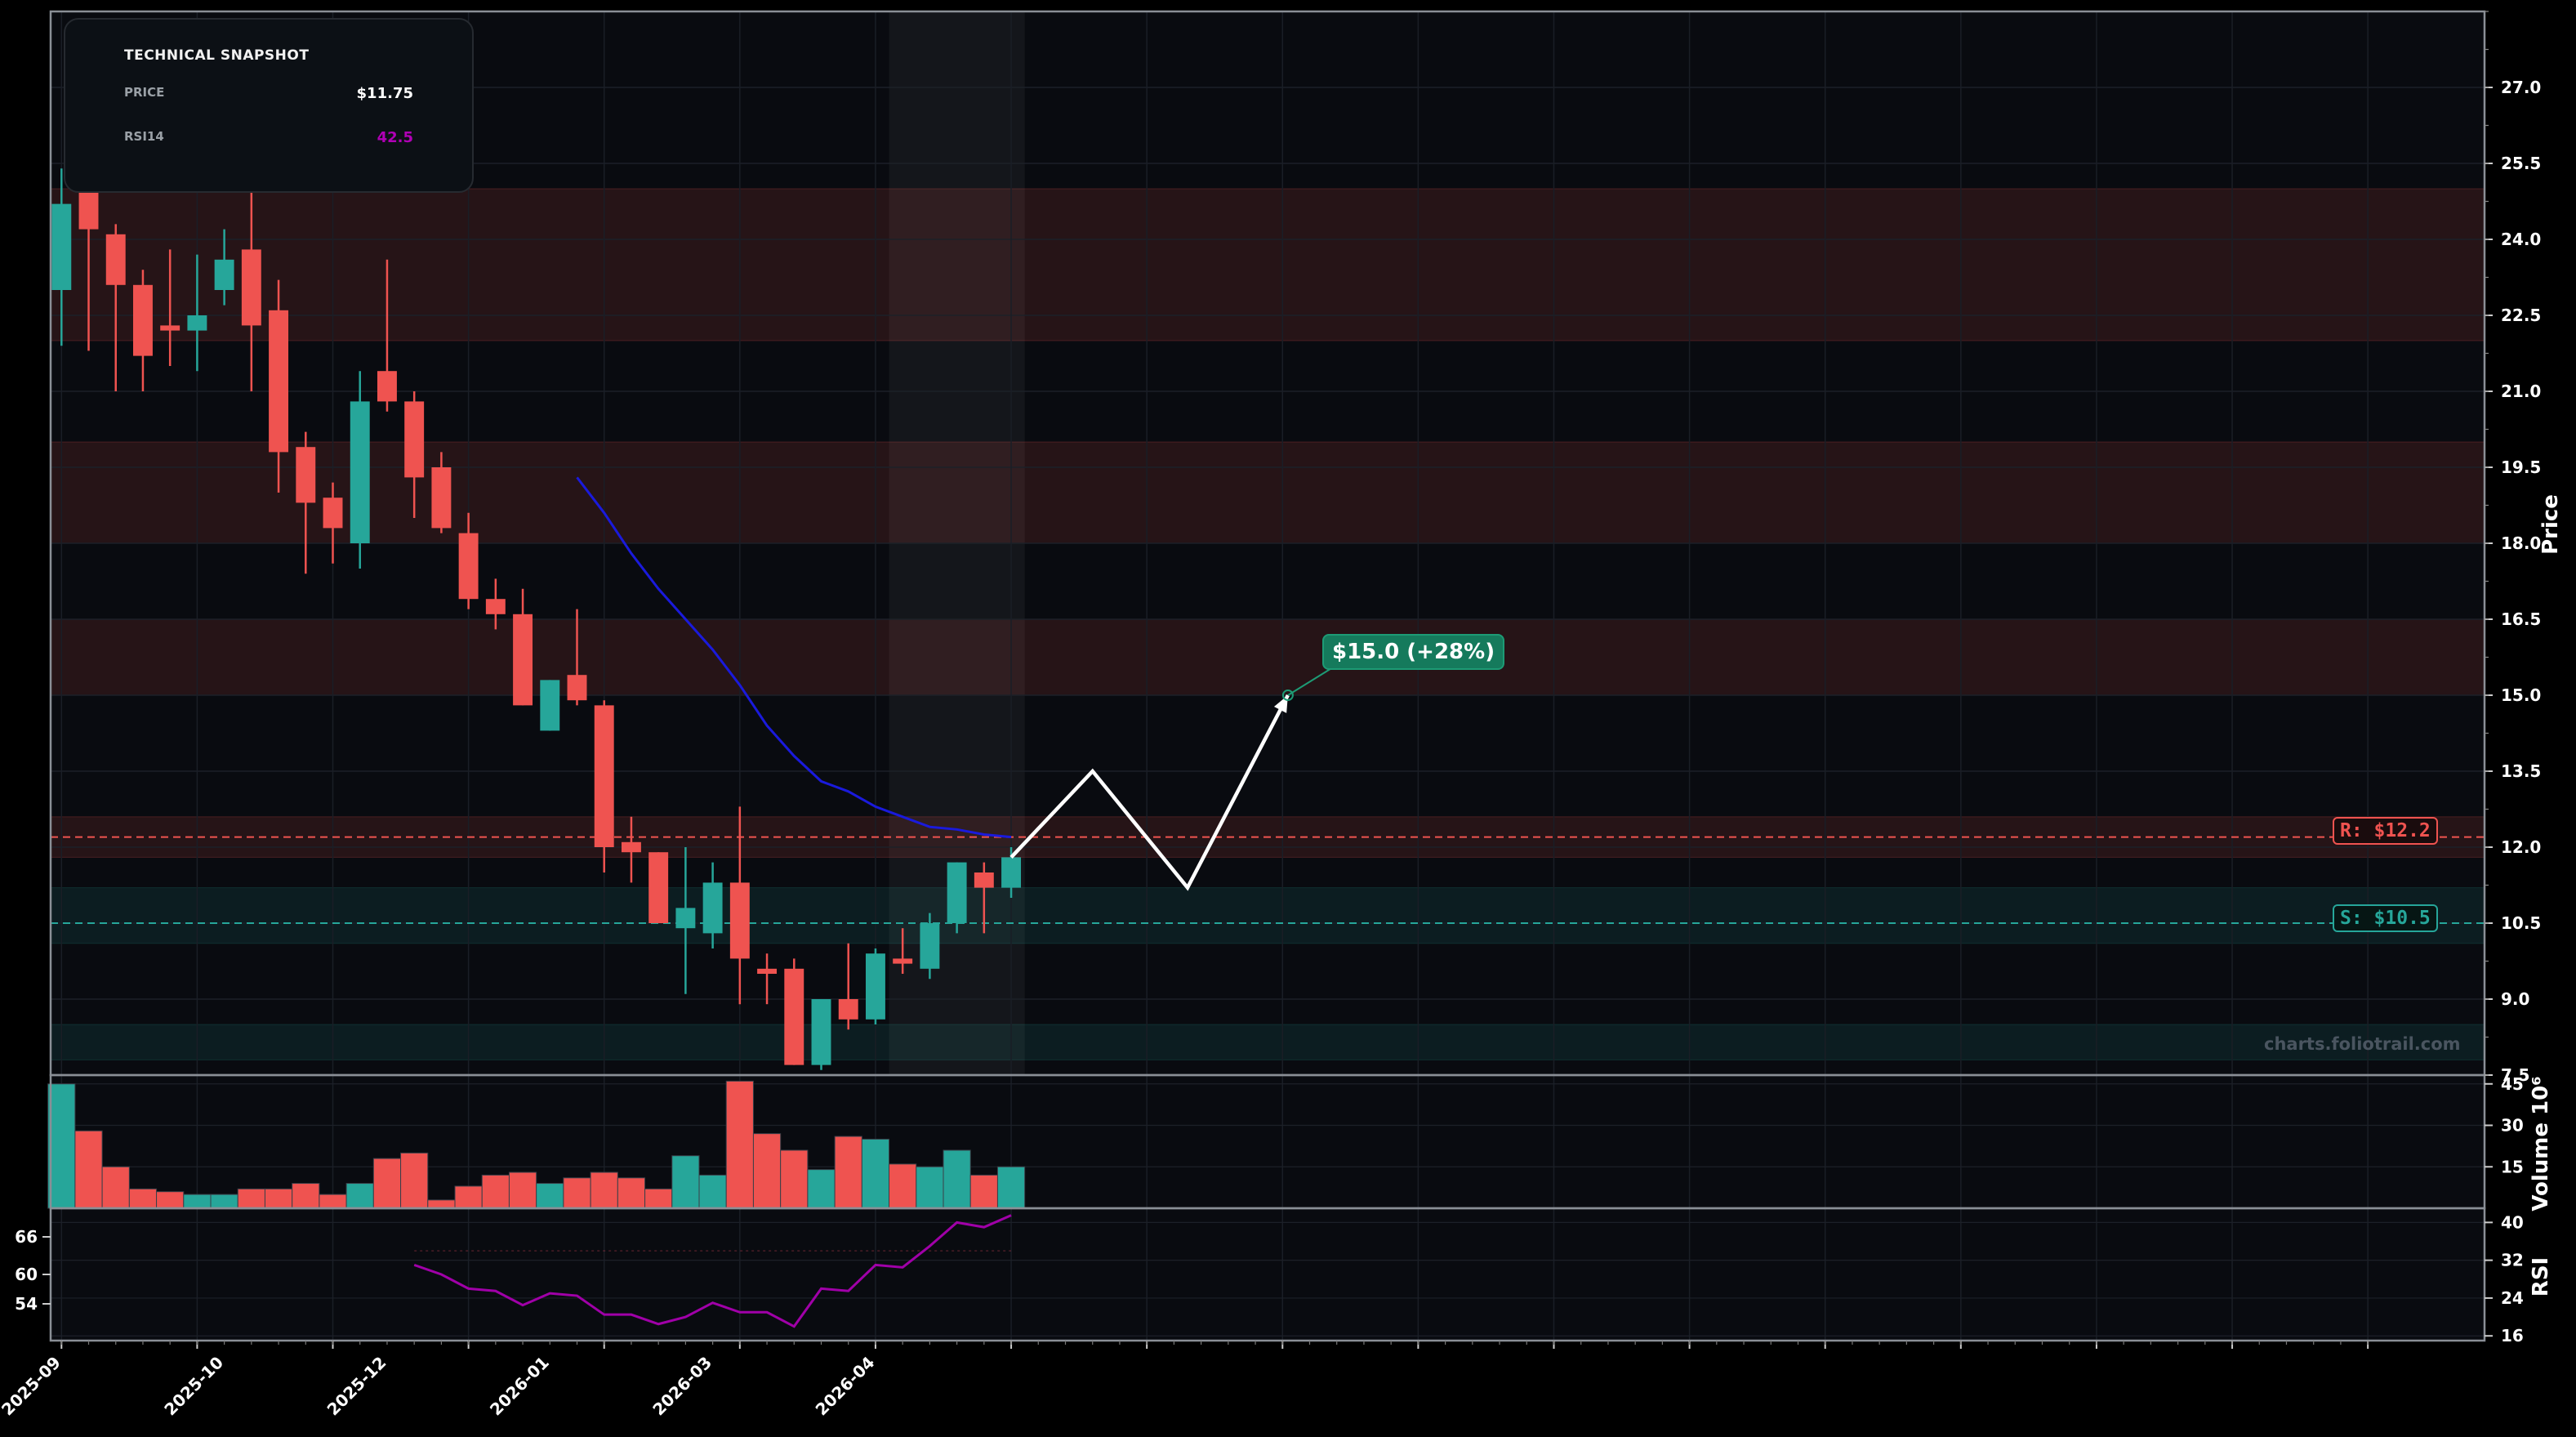  I want to click on moving-average-line, so click(794, 657).